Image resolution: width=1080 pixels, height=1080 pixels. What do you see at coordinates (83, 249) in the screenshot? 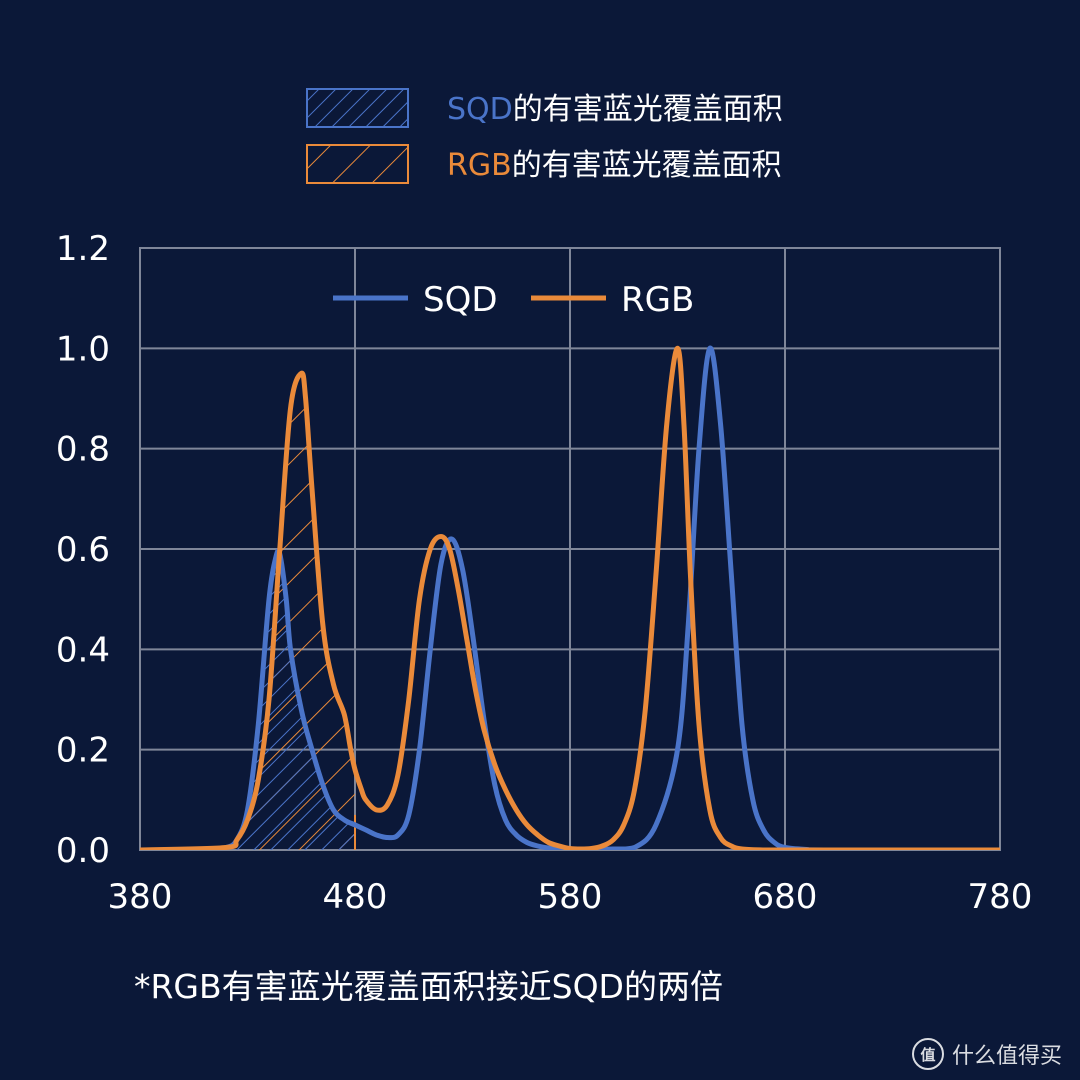
I see `y-tick-label: 1.2` at bounding box center [83, 249].